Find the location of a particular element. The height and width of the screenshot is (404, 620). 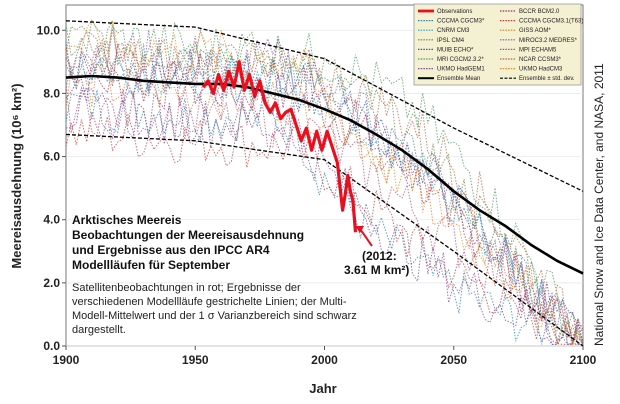

legend-label: Ensemble Mean is located at coordinates (458, 79).